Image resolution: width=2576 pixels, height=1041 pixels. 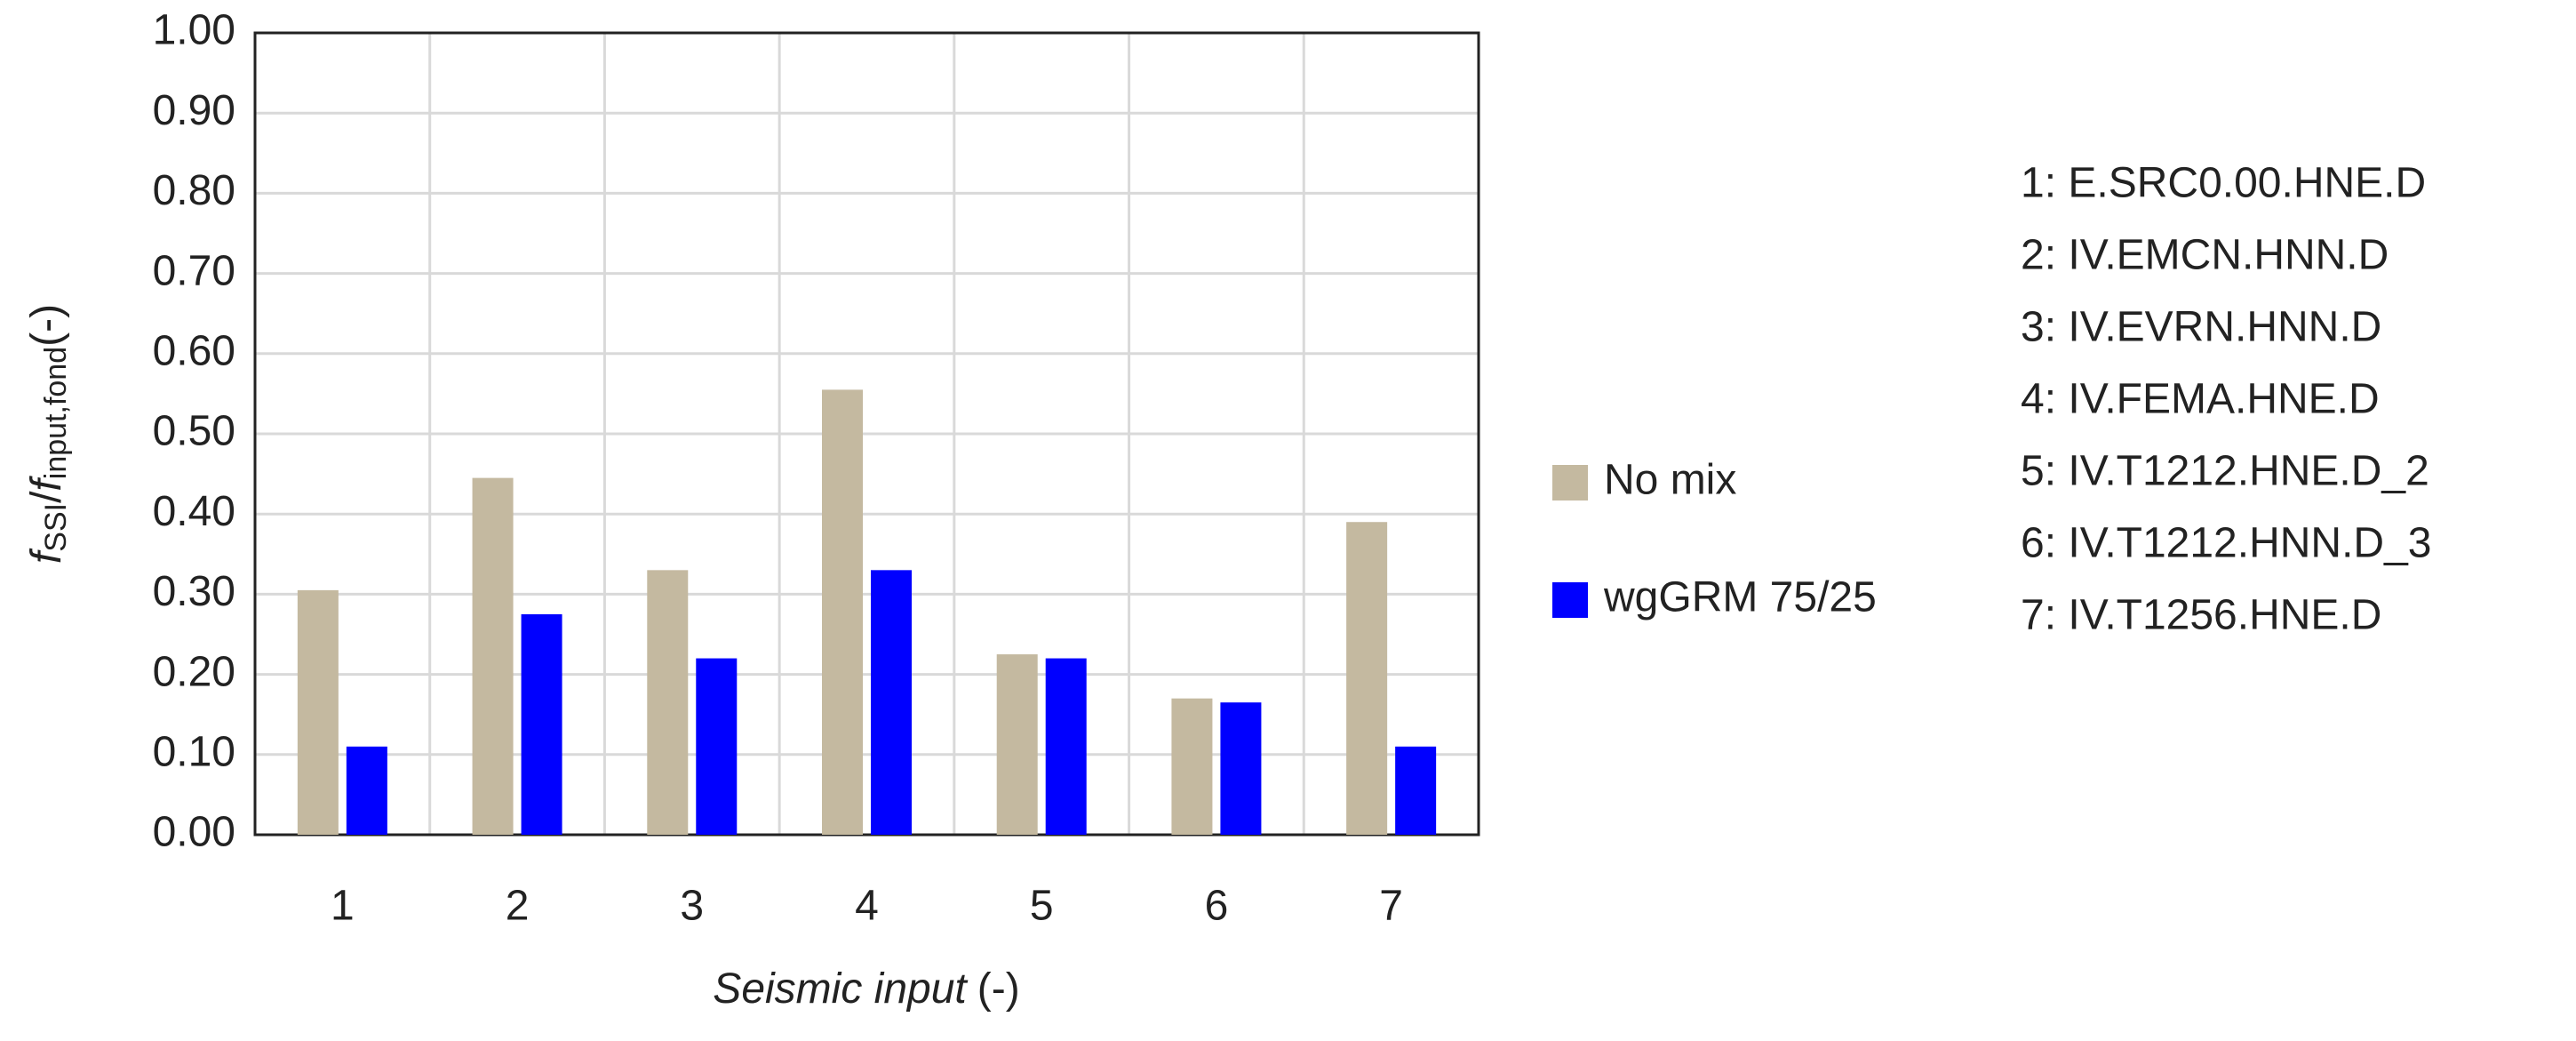 What do you see at coordinates (2223, 183) in the screenshot?
I see `annotation: 1: E.SRC0.00.HNE.D` at bounding box center [2223, 183].